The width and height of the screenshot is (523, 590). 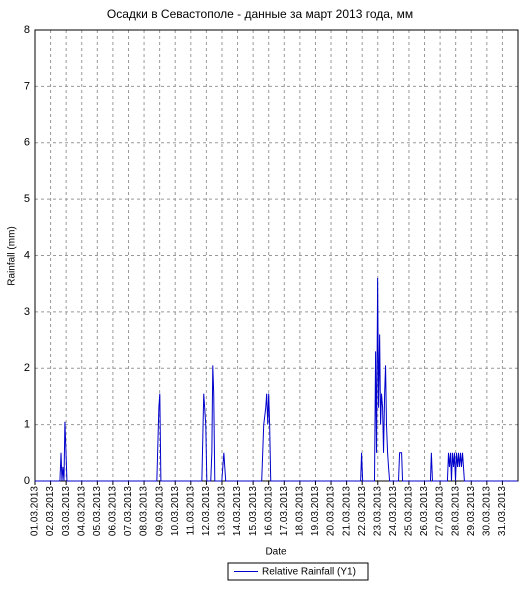 I want to click on y-tick-label: 8, so click(x=27, y=30).